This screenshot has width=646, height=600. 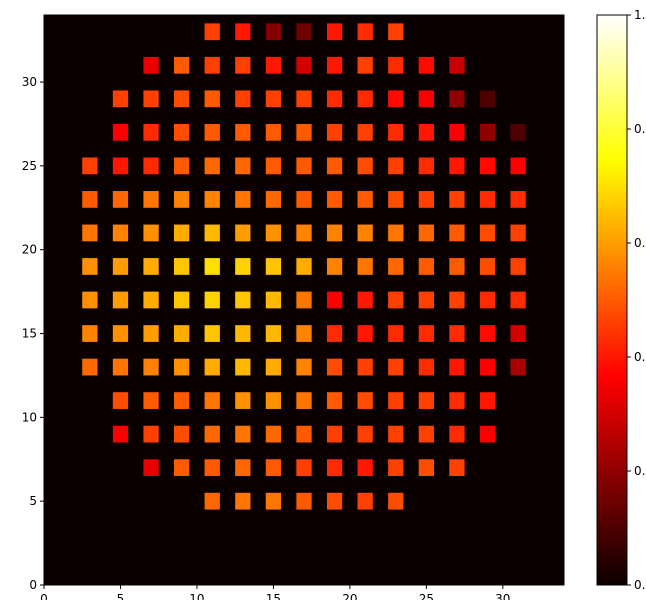 I want to click on y-tick-label: 0, so click(x=33, y=585).